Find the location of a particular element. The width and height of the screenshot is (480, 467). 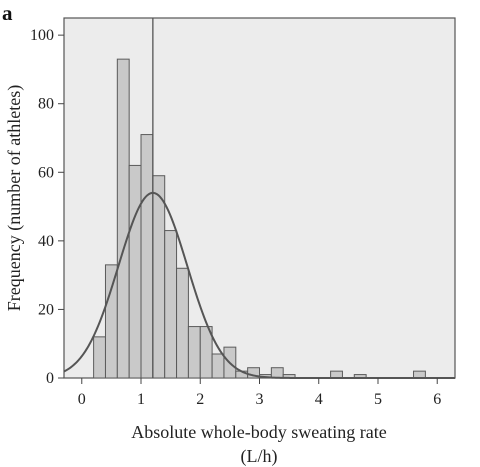

x-tick-label: 1 is located at coordinates (141, 399).